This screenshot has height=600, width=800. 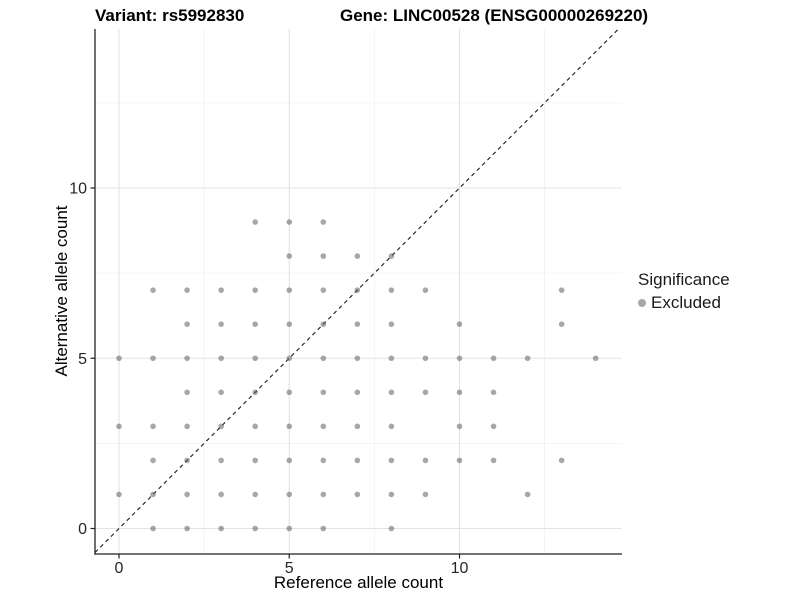 I want to click on y-tick-label: 10, so click(x=78, y=189).